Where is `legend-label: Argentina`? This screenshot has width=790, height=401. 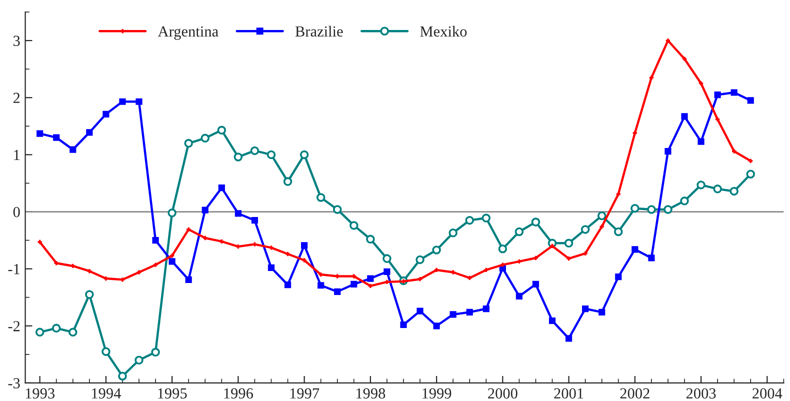 legend-label: Argentina is located at coordinates (188, 33).